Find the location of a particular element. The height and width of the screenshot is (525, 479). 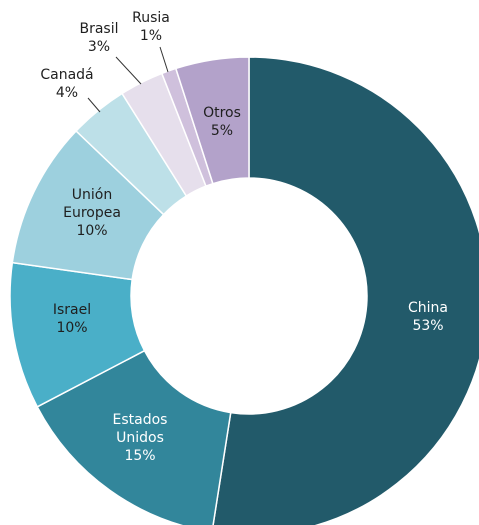

slice-name-estados-unidos: Unidos is located at coordinates (140, 438).